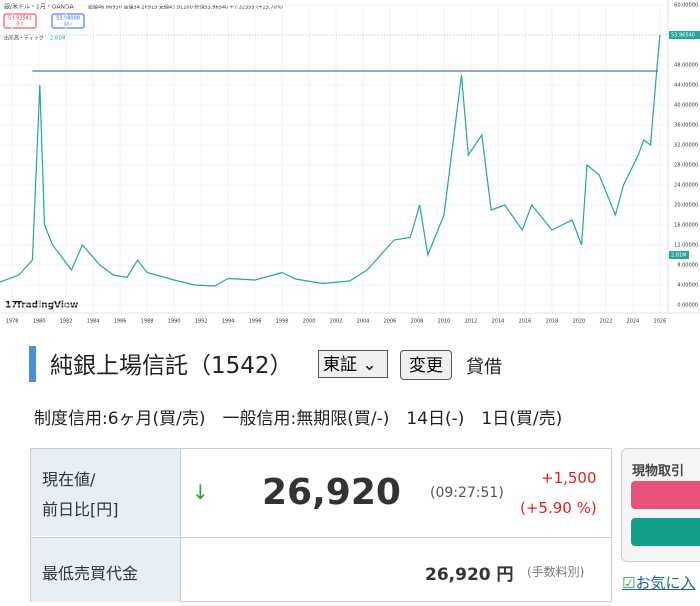  What do you see at coordinates (363, 322) in the screenshot?
I see `x-tick-label: 2004` at bounding box center [363, 322].